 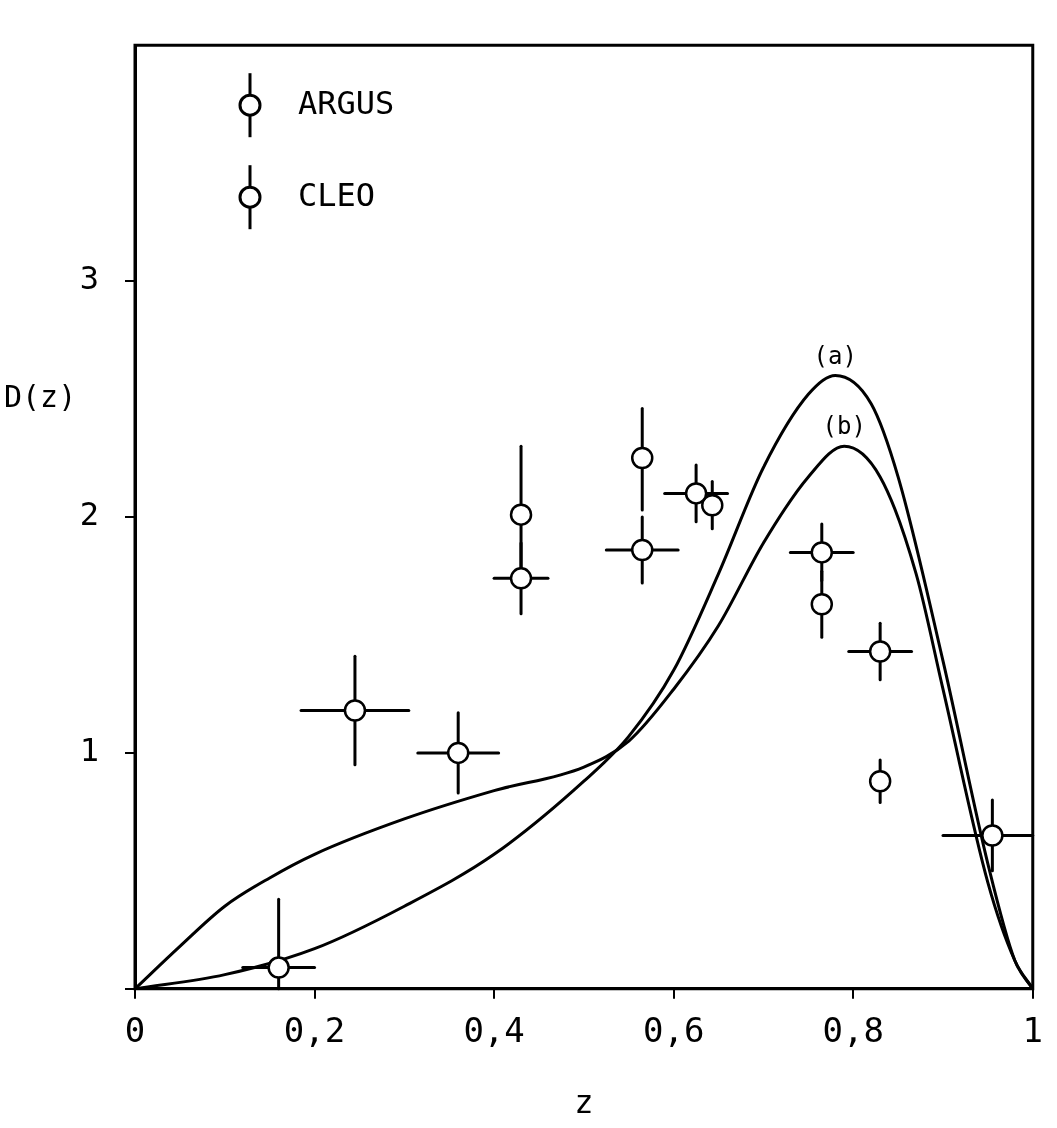 What do you see at coordinates (337, 194) in the screenshot?
I see `legend-label: CLEO` at bounding box center [337, 194].